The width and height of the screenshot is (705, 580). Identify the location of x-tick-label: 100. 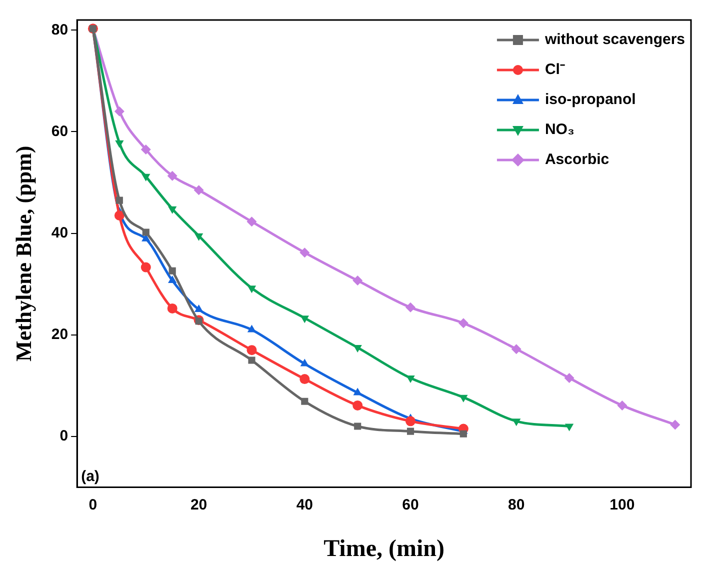
(622, 505).